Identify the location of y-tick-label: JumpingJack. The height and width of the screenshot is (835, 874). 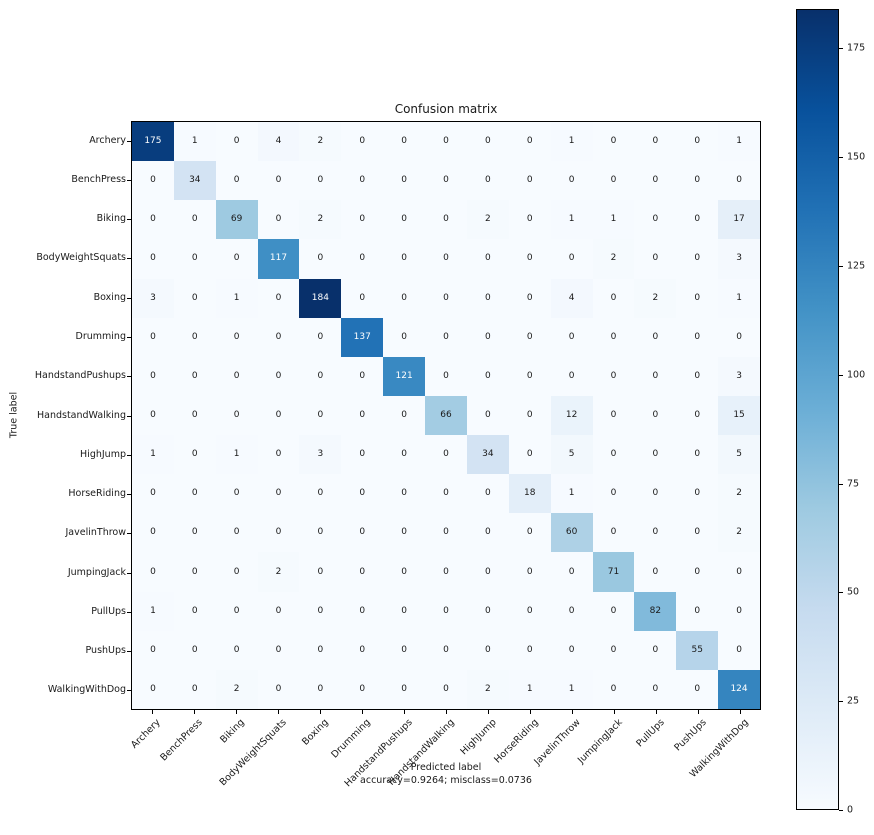
(96, 572).